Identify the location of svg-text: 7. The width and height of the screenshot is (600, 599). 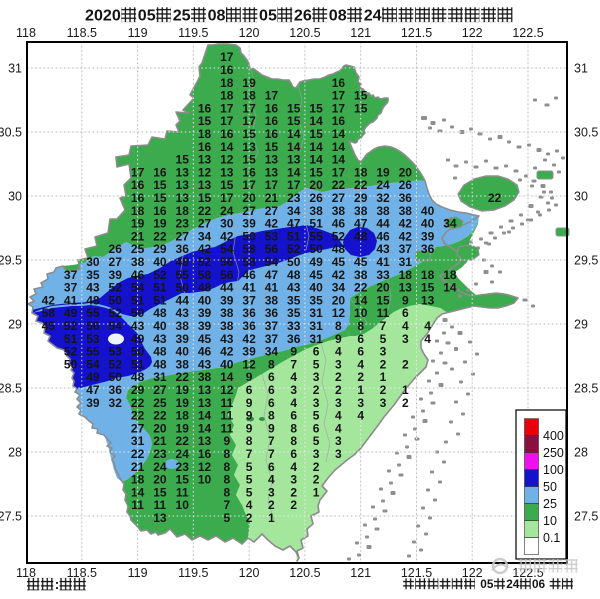
(271, 441).